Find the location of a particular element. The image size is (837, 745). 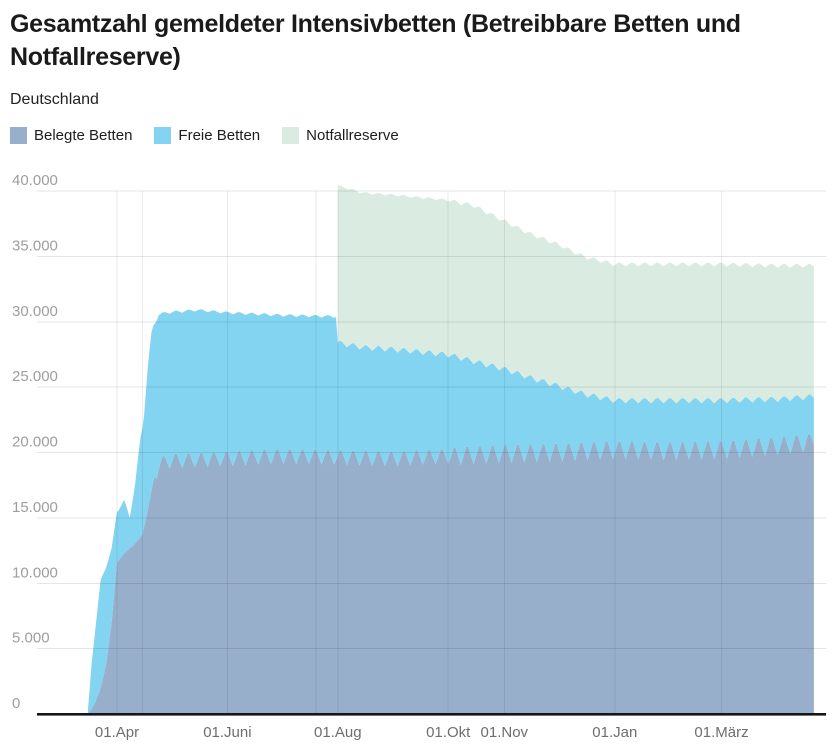

legend-label: Notfallreserve is located at coordinates (352, 135).